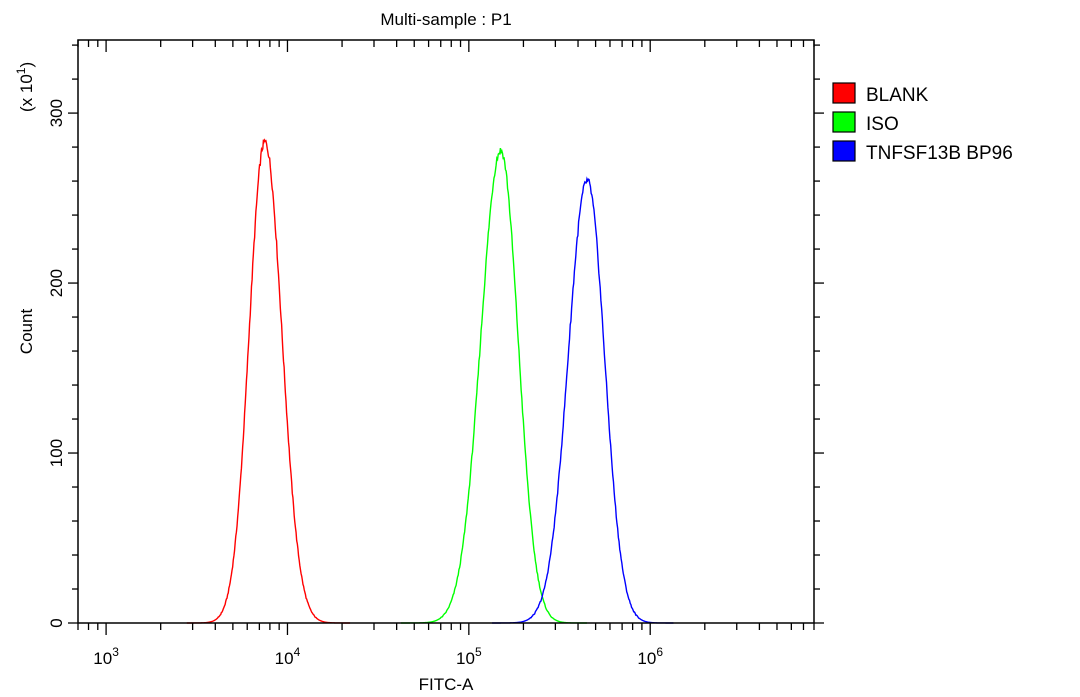 The height and width of the screenshot is (697, 1080). What do you see at coordinates (26, 332) in the screenshot?
I see `y-axis-label: Count` at bounding box center [26, 332].